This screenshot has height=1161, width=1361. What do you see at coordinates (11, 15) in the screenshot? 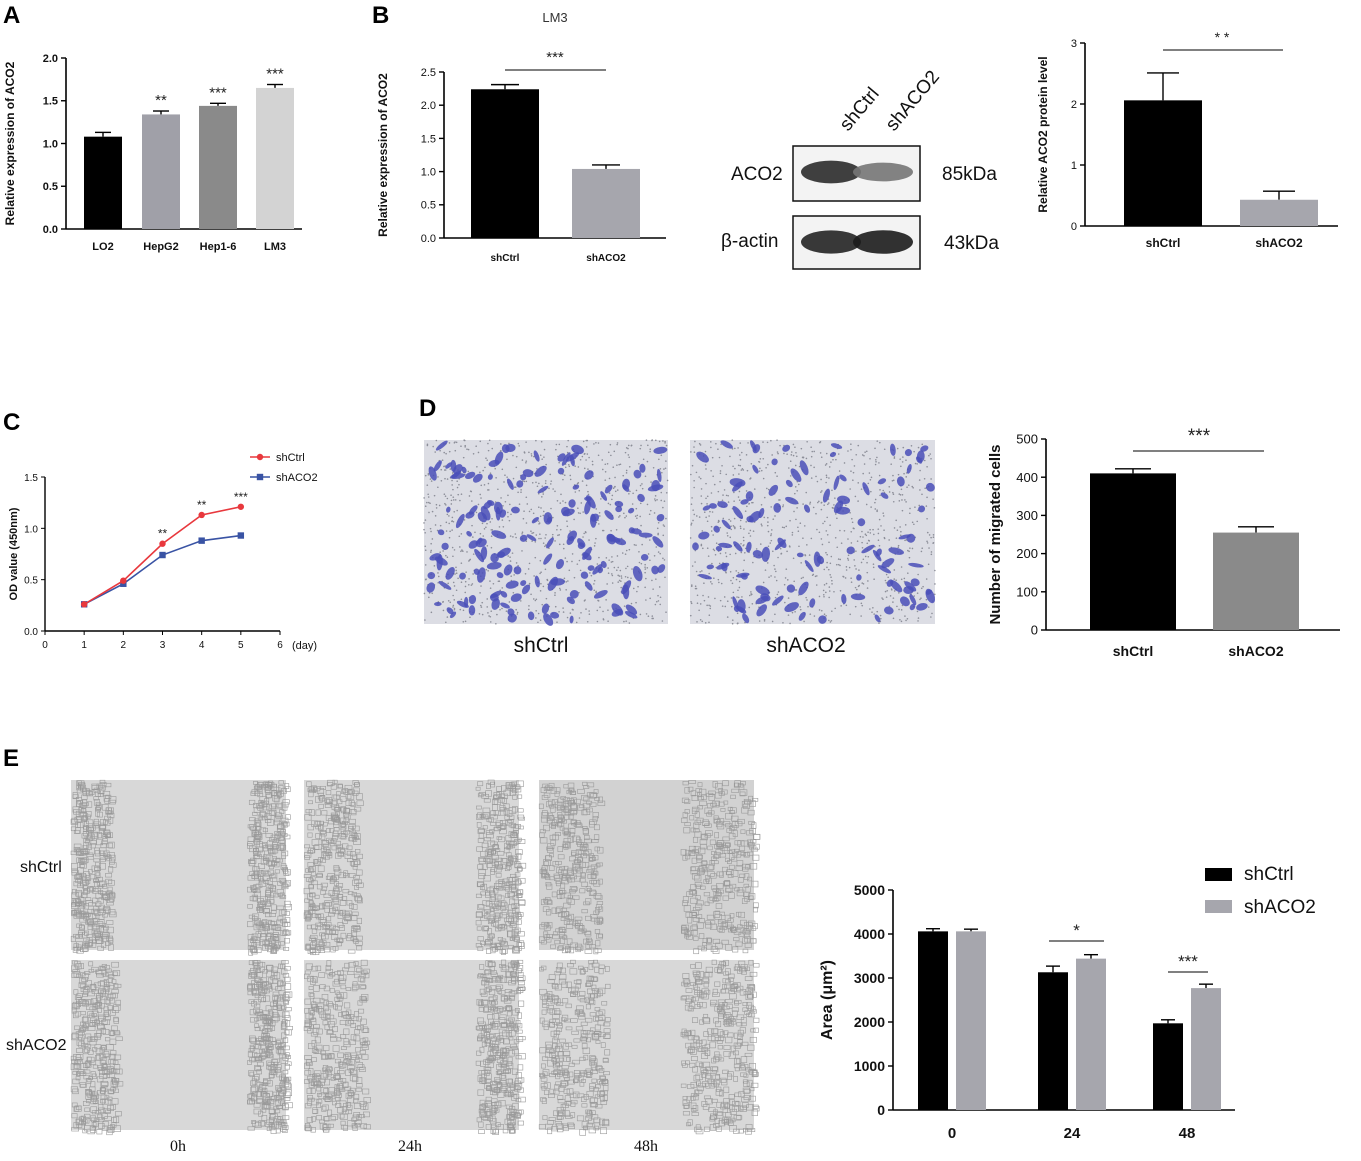
I see `panel-label-a: A` at bounding box center [11, 15].